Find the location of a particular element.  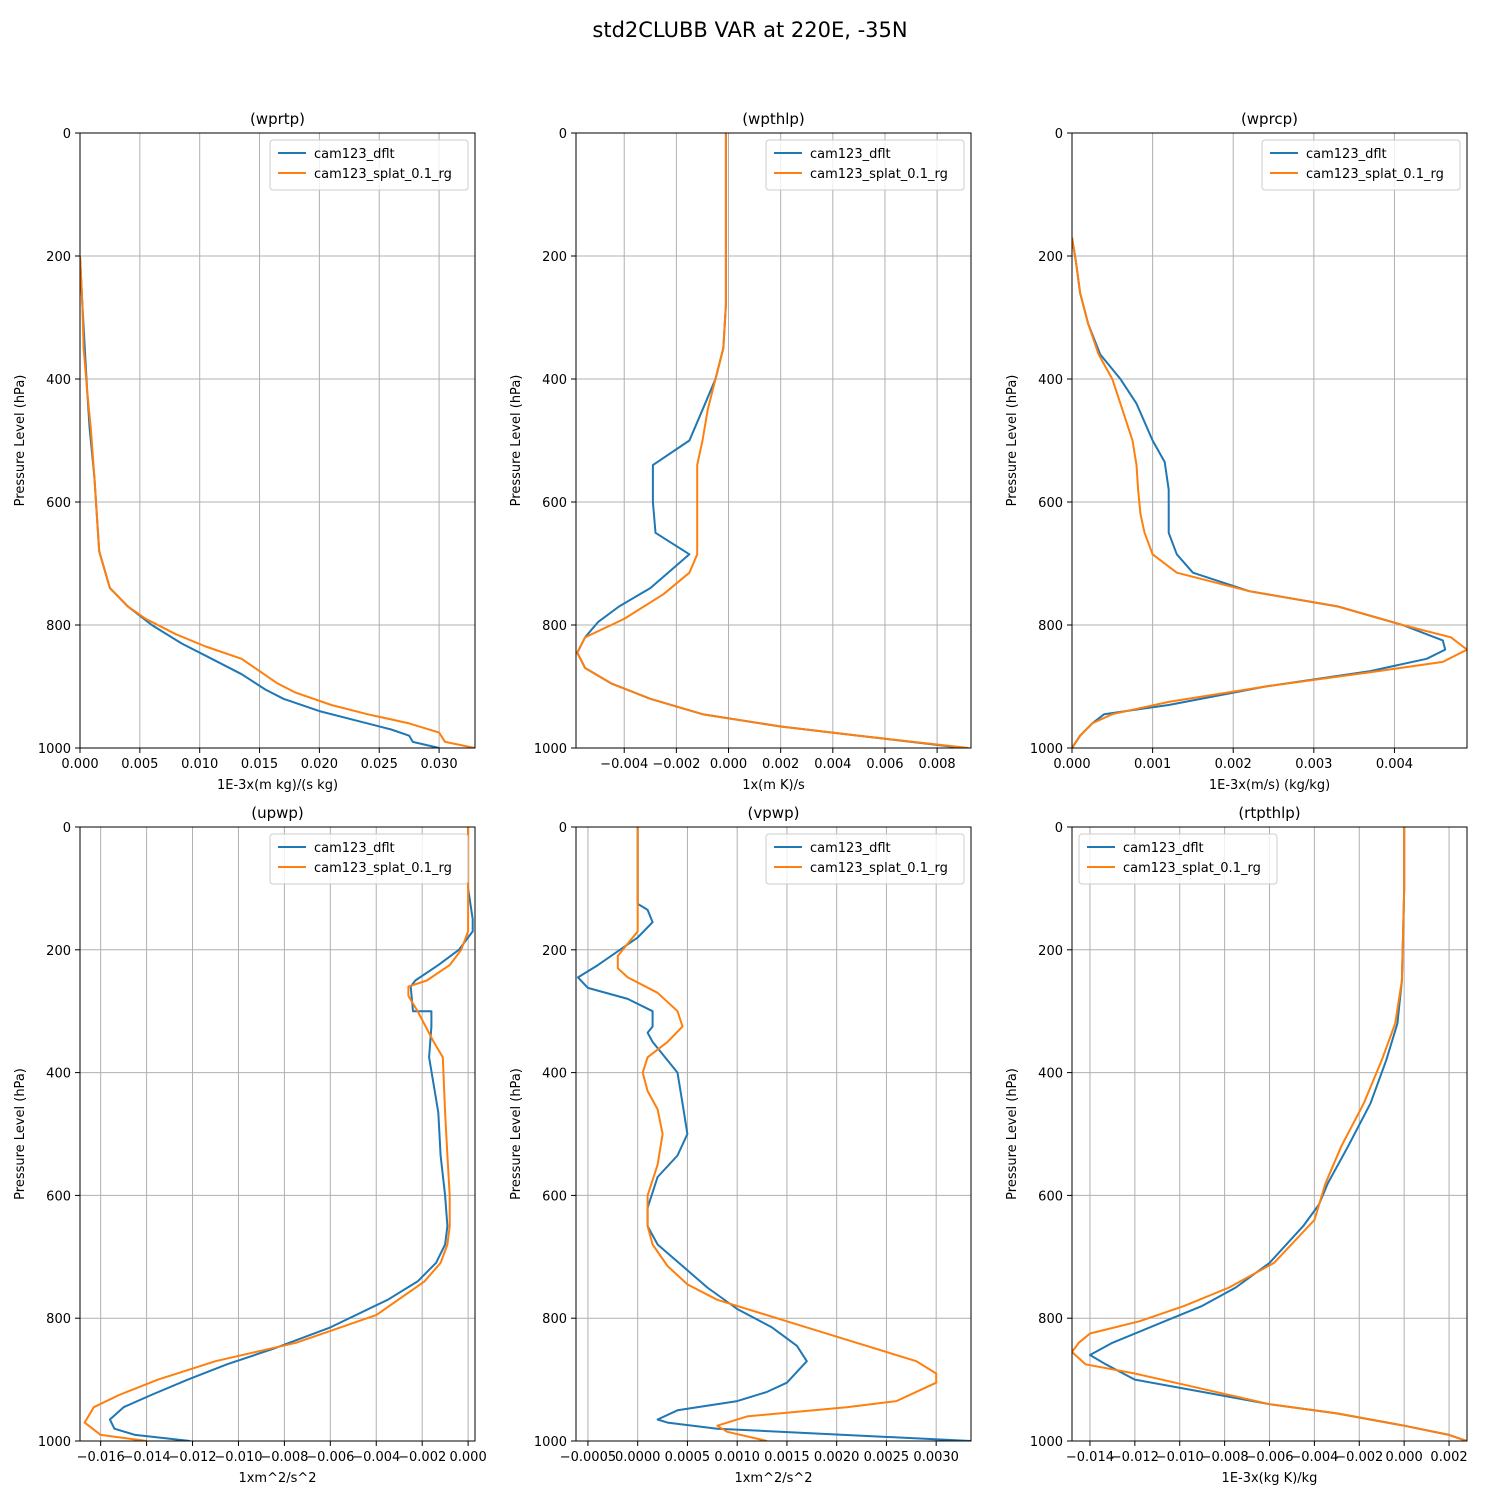

x-tick-label: 0.004 is located at coordinates (832, 764).